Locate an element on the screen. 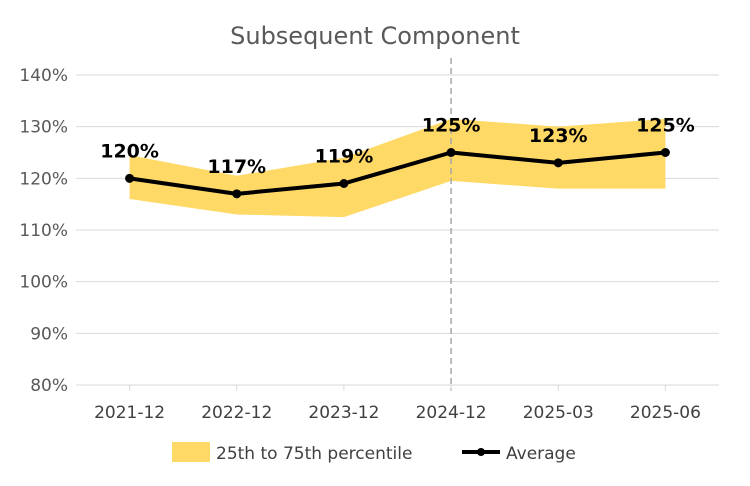  average-line is located at coordinates (397, 173).